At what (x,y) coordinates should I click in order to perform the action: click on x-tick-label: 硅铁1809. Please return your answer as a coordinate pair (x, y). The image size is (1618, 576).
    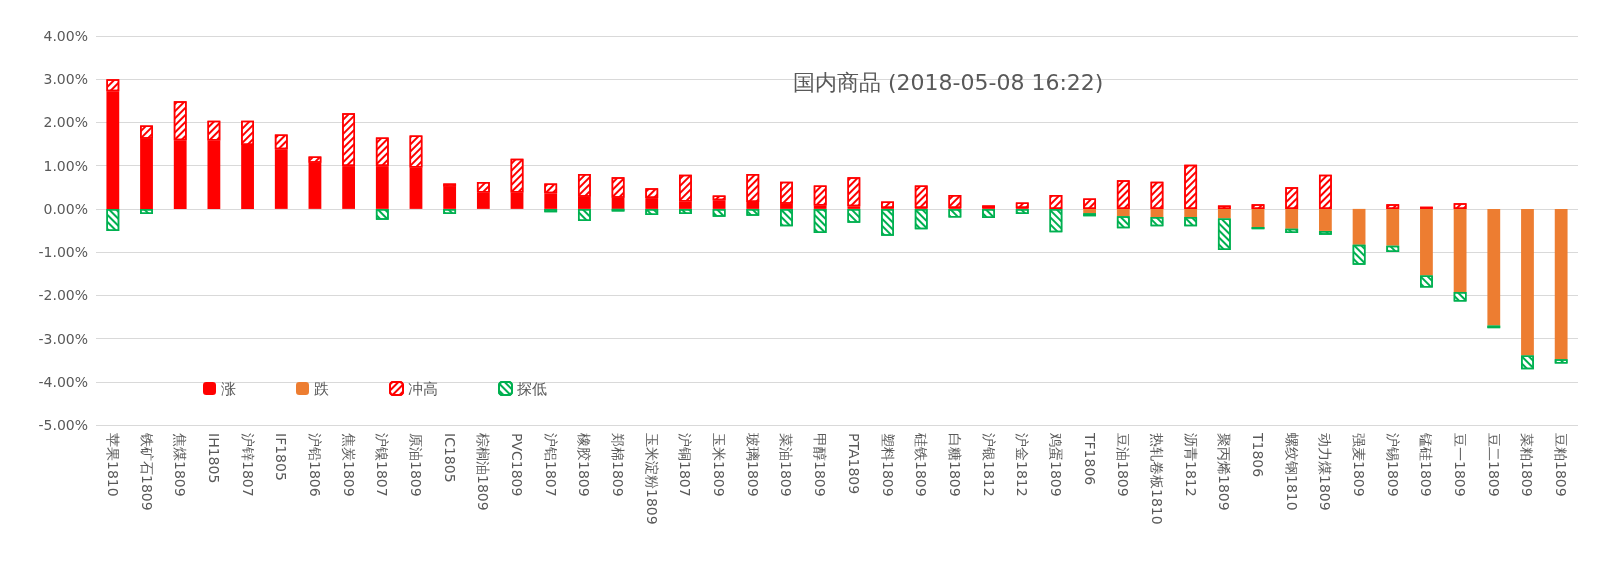
    Looking at the image, I should click on (921, 464).